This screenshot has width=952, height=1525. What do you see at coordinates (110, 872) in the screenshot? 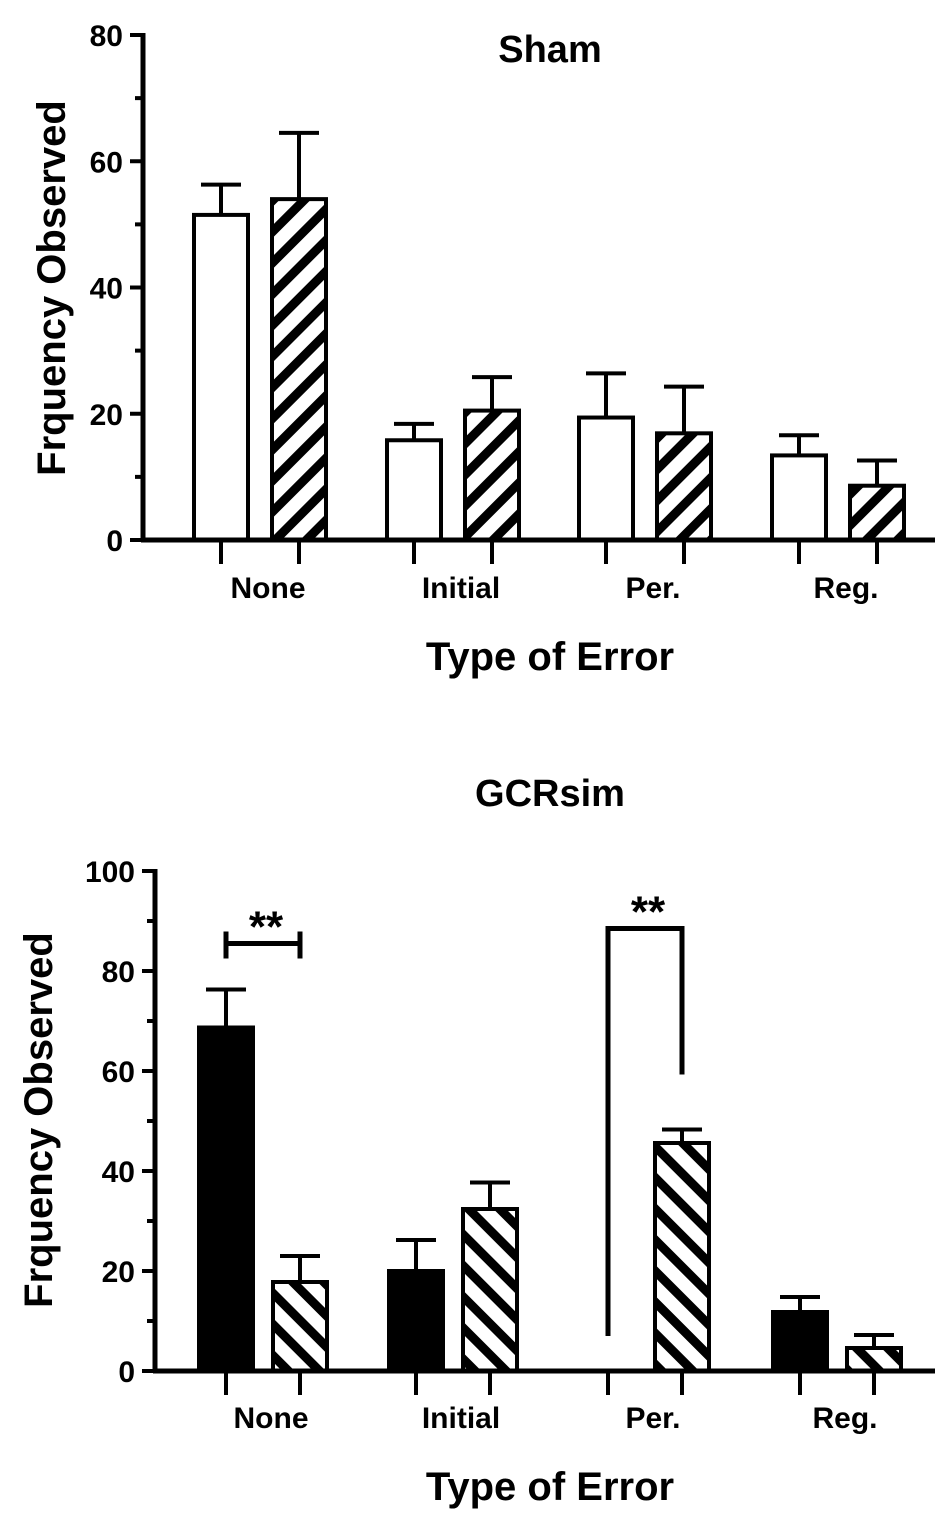
I see `y-tick-label: 100` at bounding box center [110, 872].